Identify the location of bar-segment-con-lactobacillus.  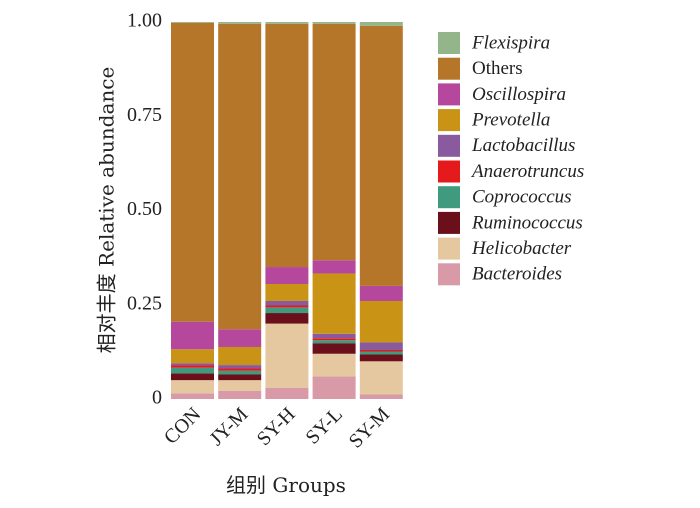
(192, 364).